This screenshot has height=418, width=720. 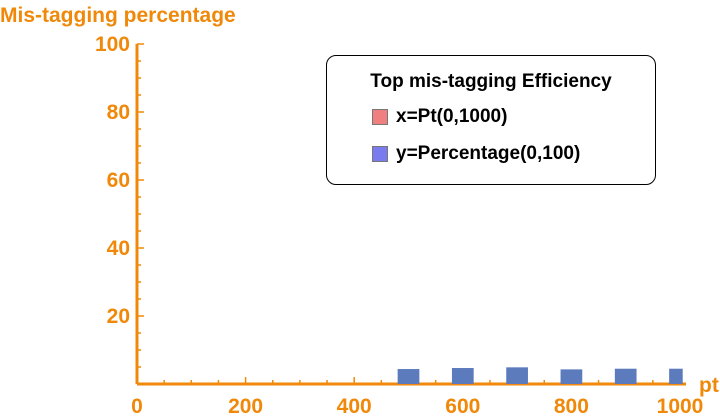 I want to click on legend-label-y: y=Percentage(0,100), so click(x=488, y=153).